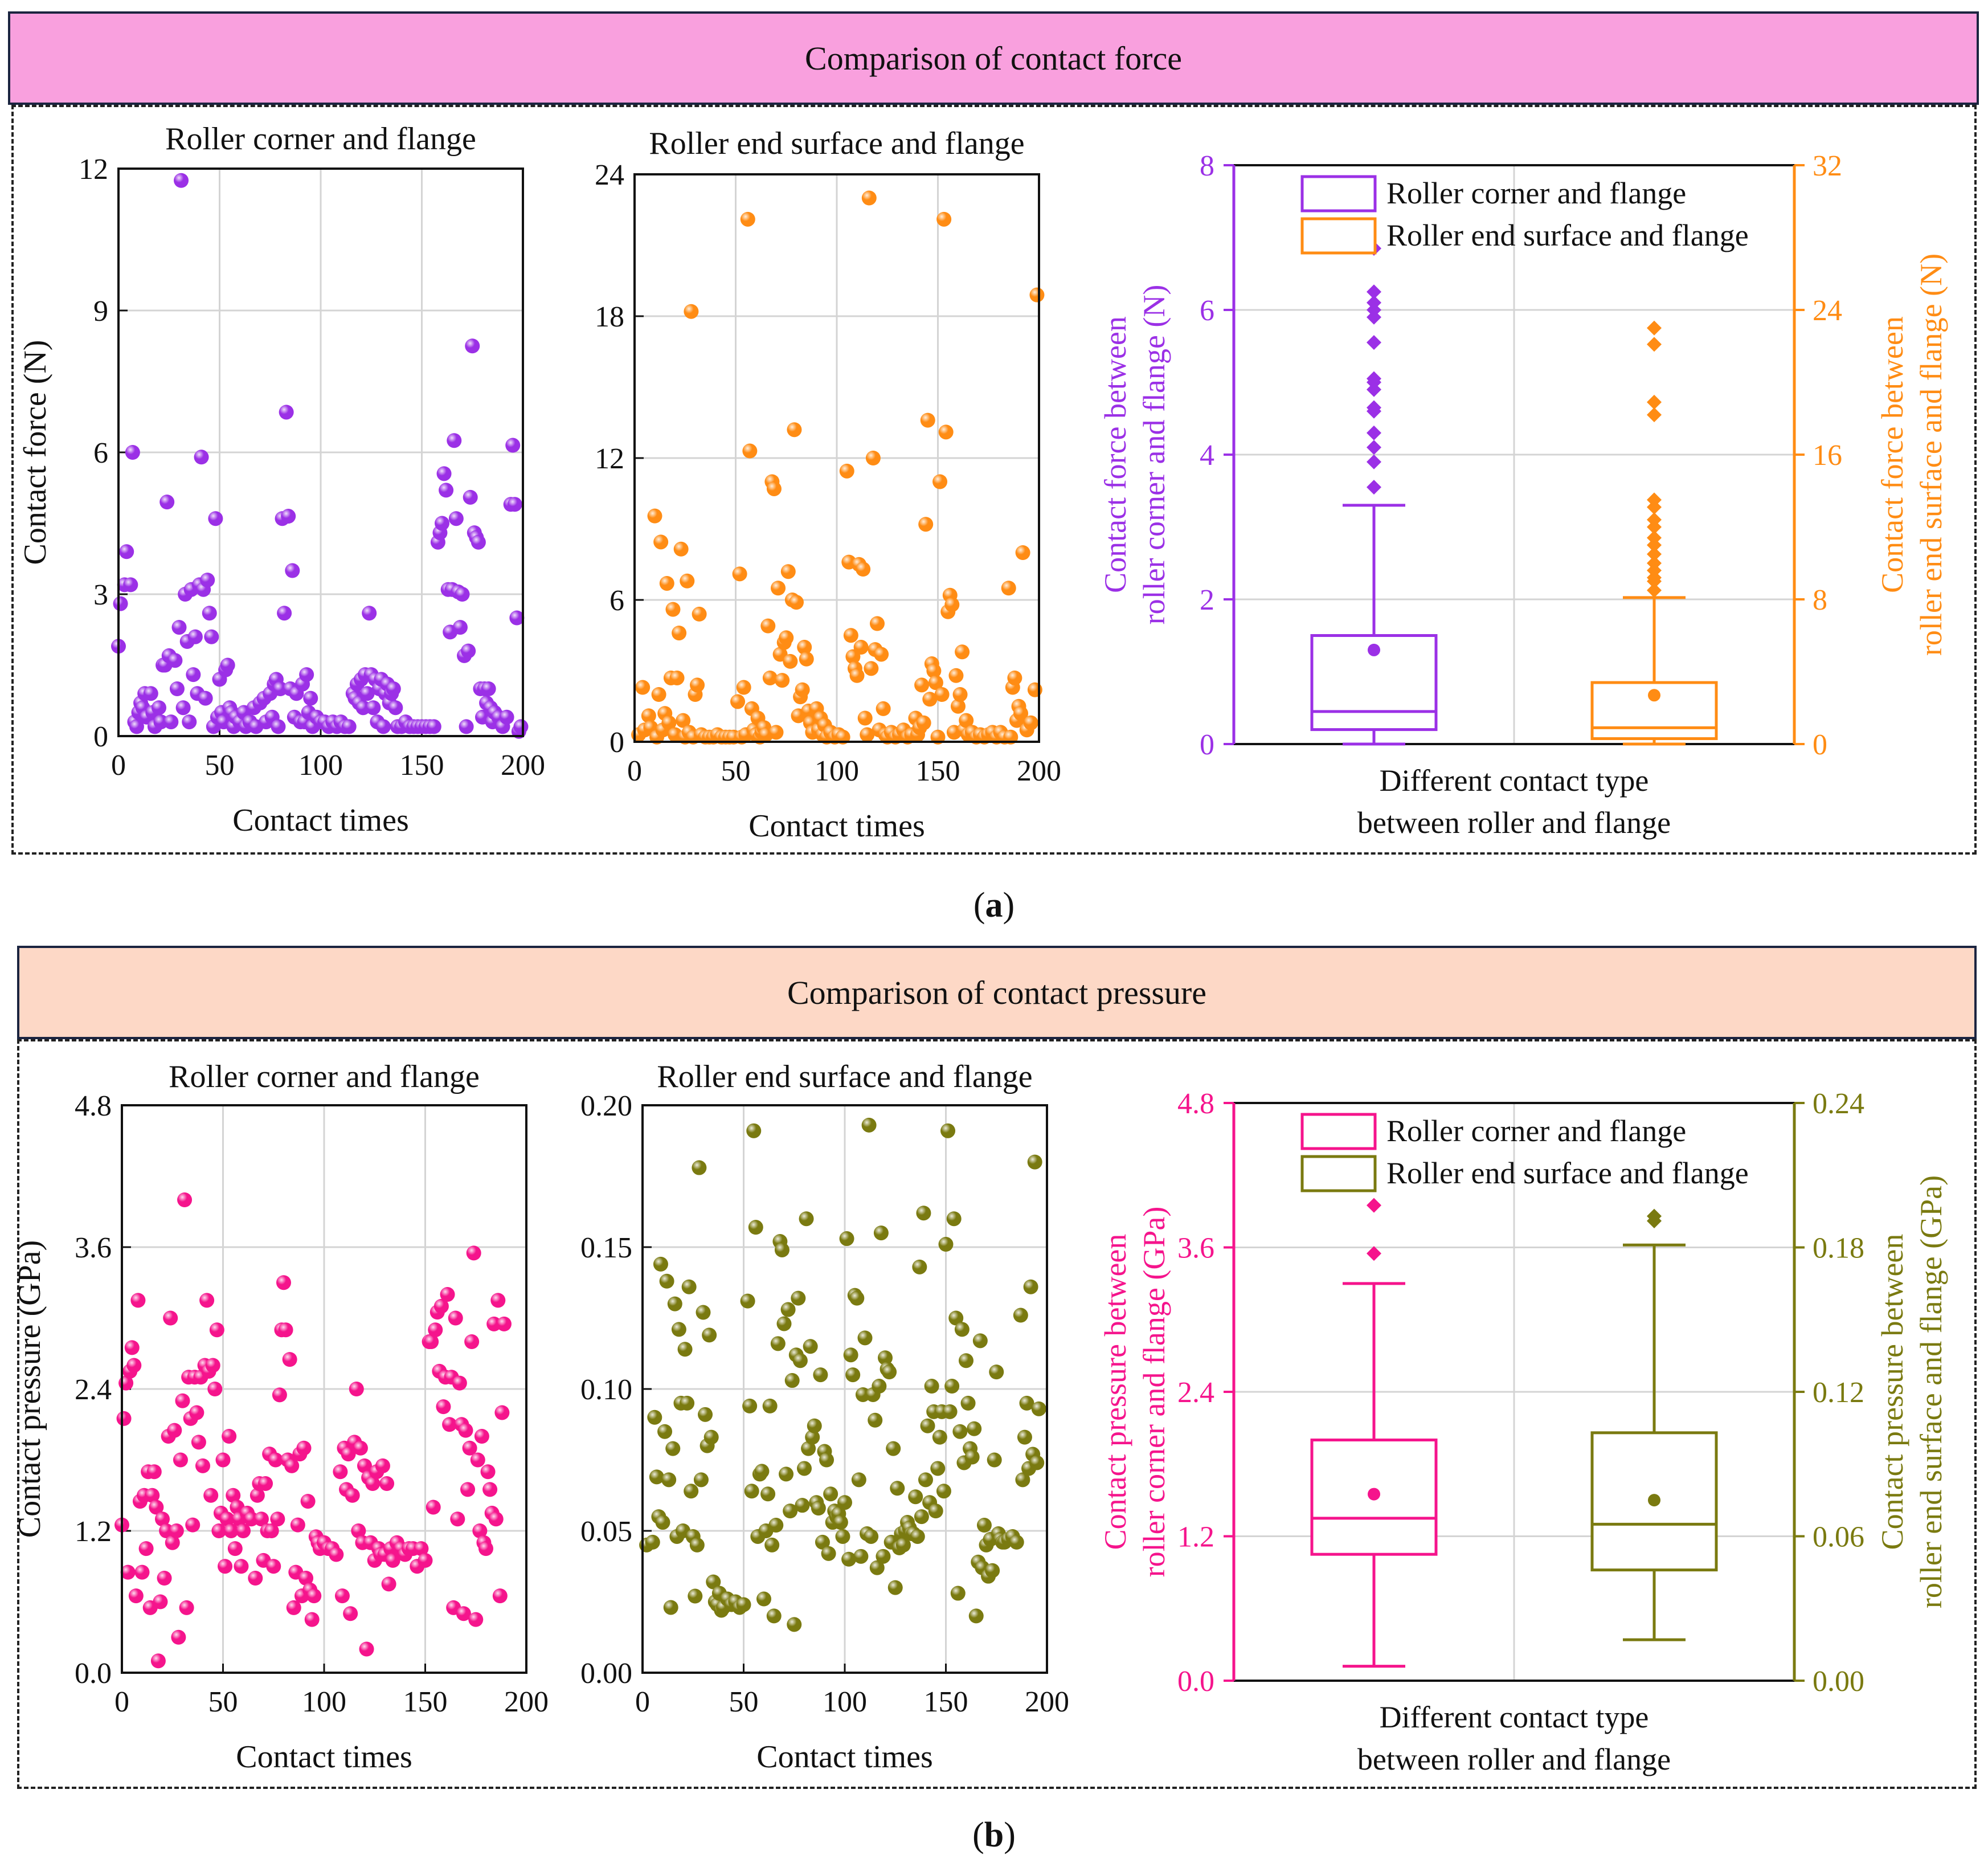  I want to click on y-tick-label: 9, so click(100, 311).